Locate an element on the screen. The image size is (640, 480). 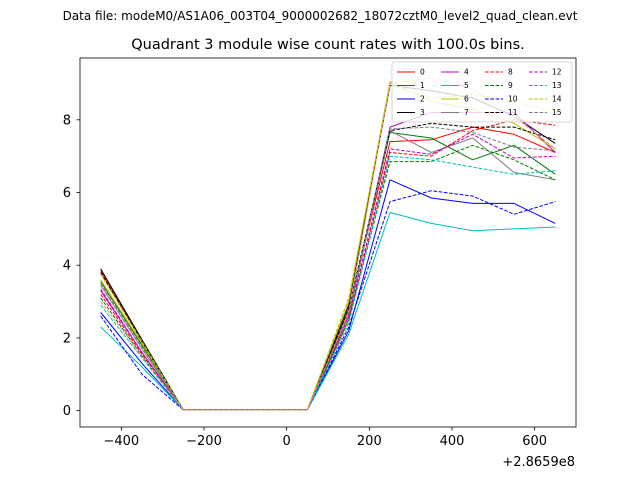
x-tick-label: −400 is located at coordinates (121, 441).